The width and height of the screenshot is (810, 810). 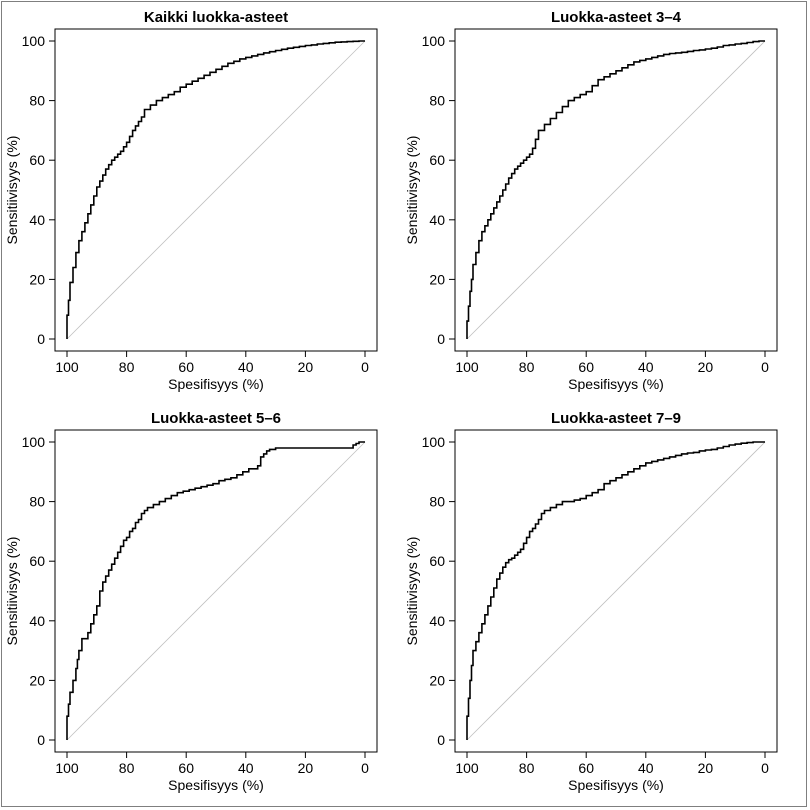 What do you see at coordinates (616, 17) in the screenshot?
I see `chart-title: Luokka-asteet 3–4` at bounding box center [616, 17].